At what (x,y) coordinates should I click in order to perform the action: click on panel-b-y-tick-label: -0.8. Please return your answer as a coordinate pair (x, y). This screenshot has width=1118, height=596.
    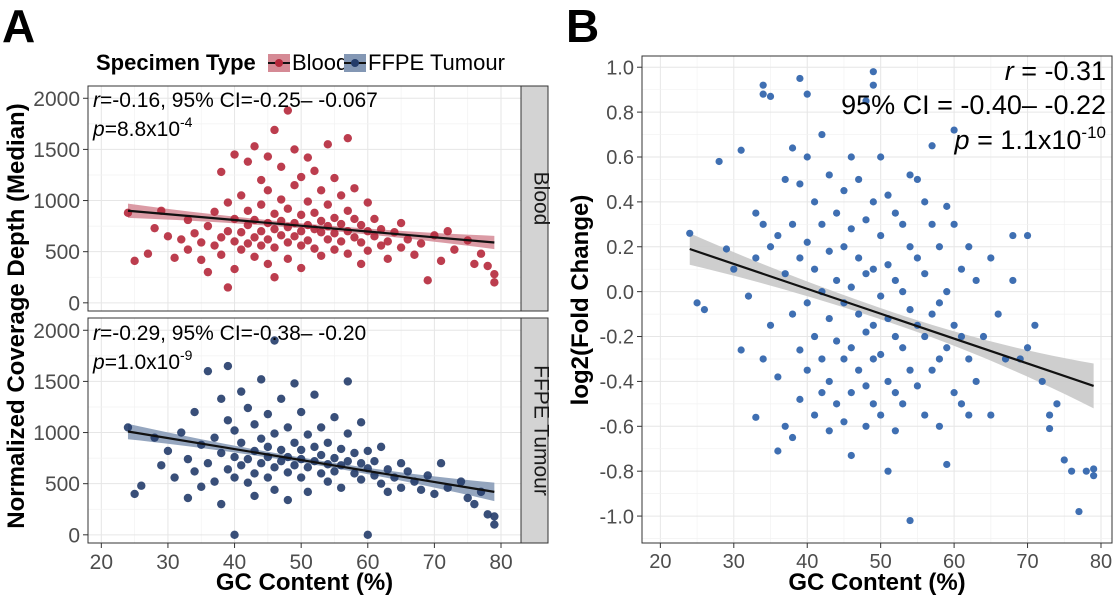
    Looking at the image, I should click on (617, 472).